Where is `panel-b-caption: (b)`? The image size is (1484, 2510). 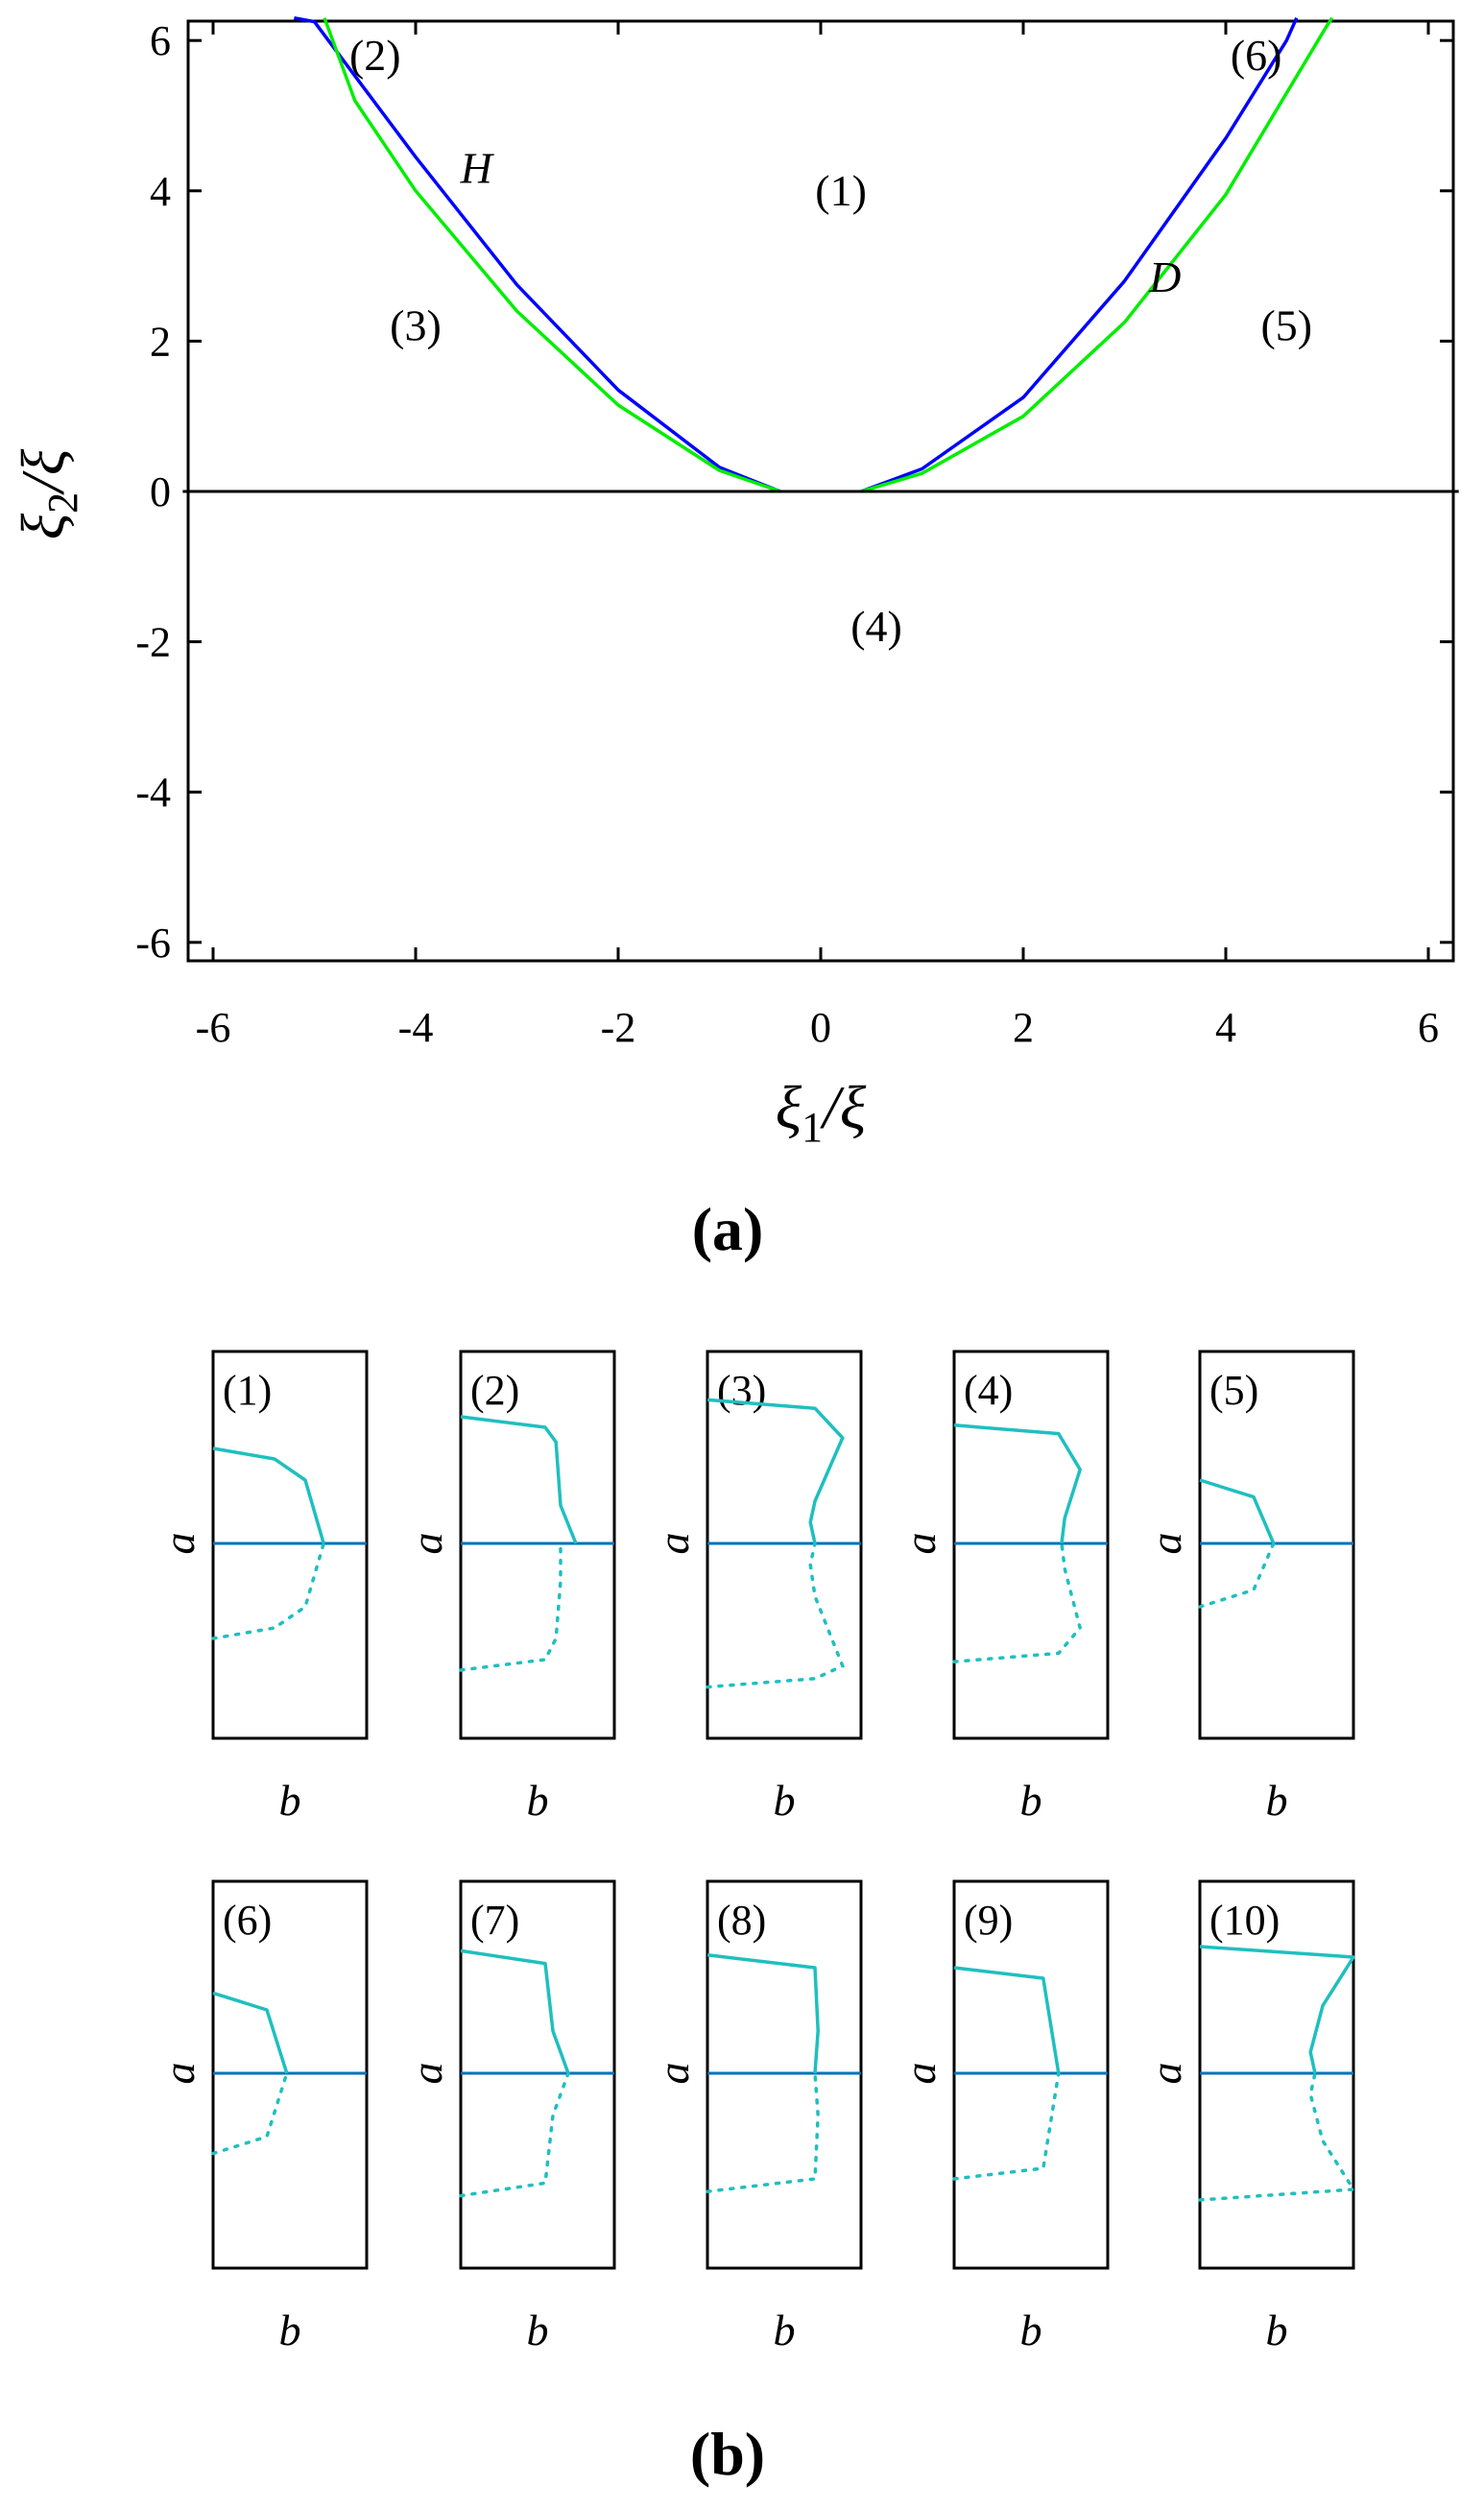
panel-b-caption: (b) is located at coordinates (728, 2454).